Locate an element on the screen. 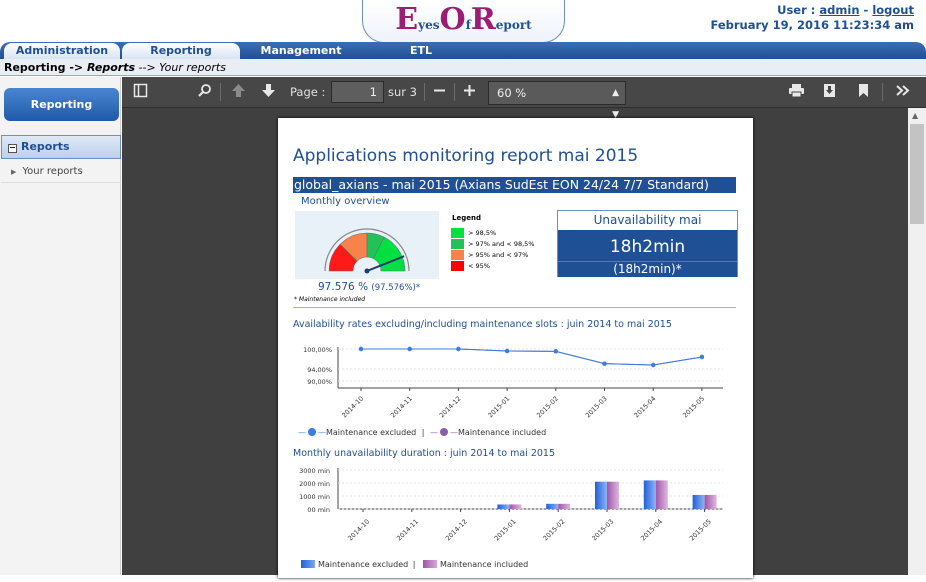  chart2-legend-excluded-swatch is located at coordinates (308, 564).